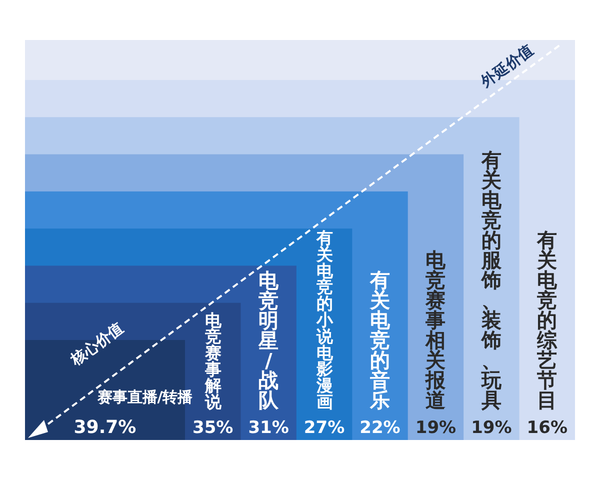  What do you see at coordinates (324, 428) in the screenshot?
I see `data-label: 27%` at bounding box center [324, 428].